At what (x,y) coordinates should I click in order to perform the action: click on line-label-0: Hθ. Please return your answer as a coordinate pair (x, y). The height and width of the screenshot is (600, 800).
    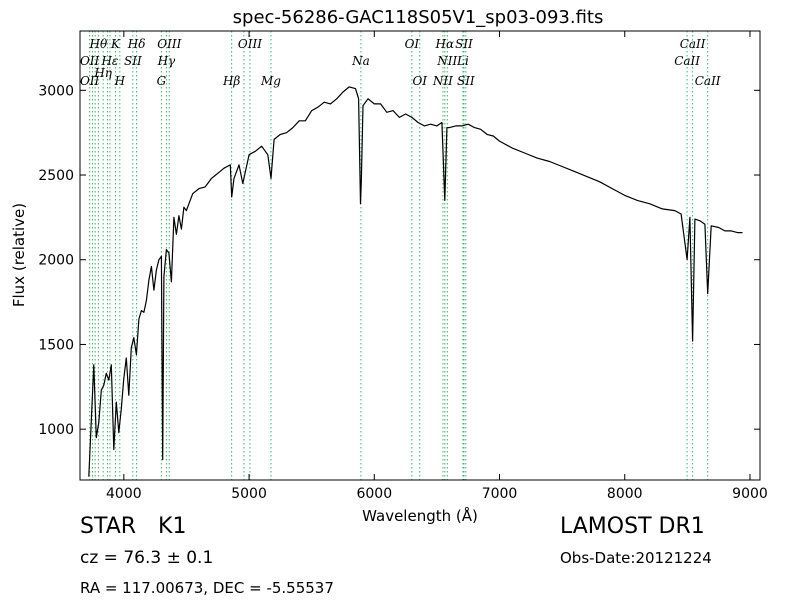
    Looking at the image, I should click on (98, 44).